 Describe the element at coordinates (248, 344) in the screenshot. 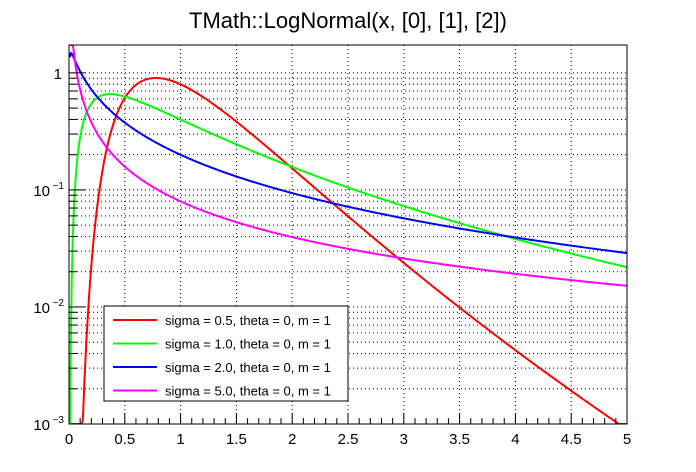

I see `legend-label: sigma = 1.0, theta = 0, m = 1` at that location.